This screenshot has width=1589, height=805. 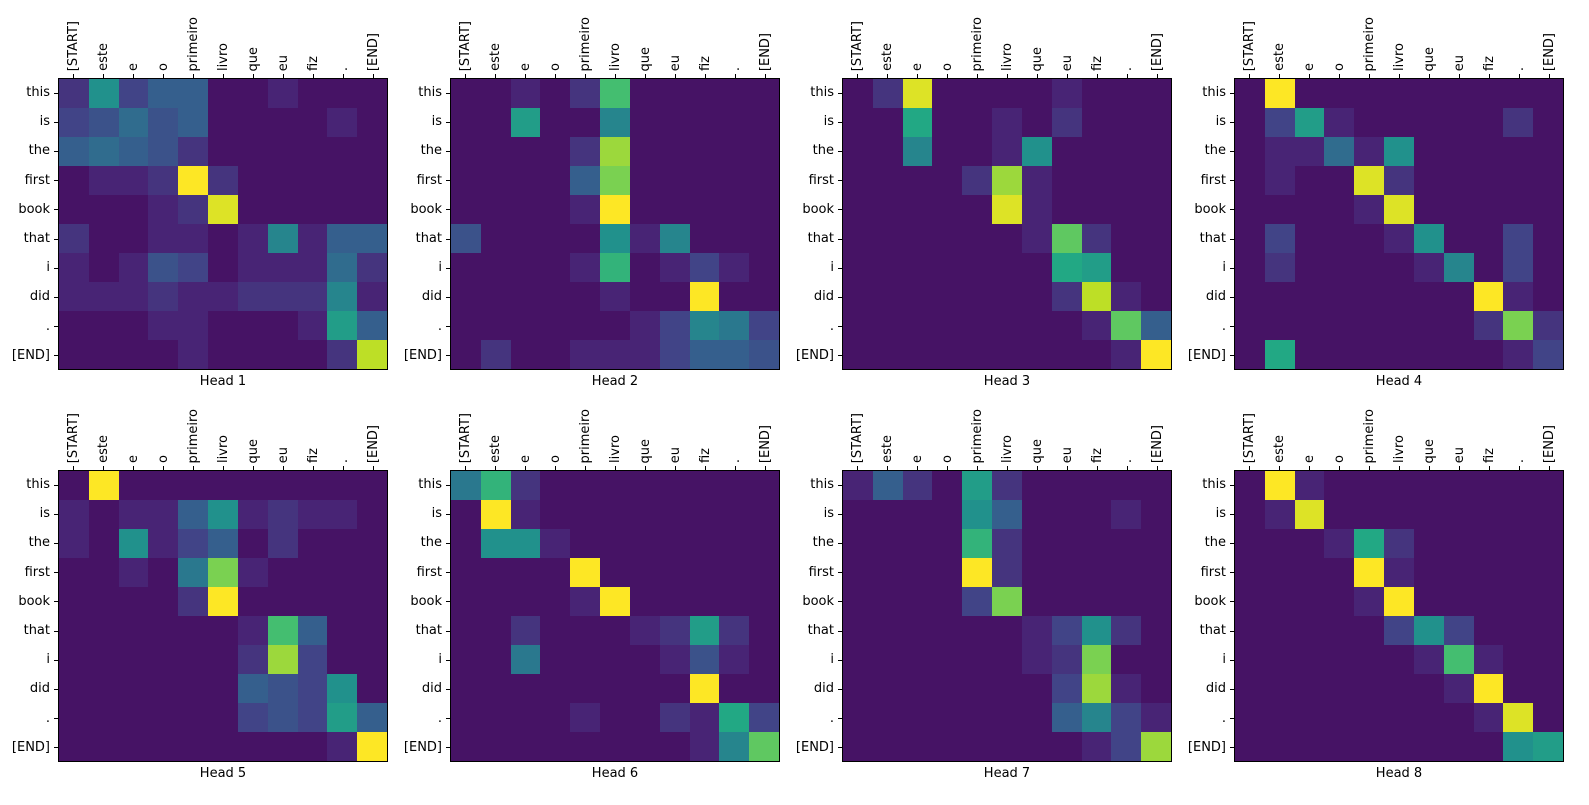 I want to click on x-tick: fiz, so click(x=705, y=435).